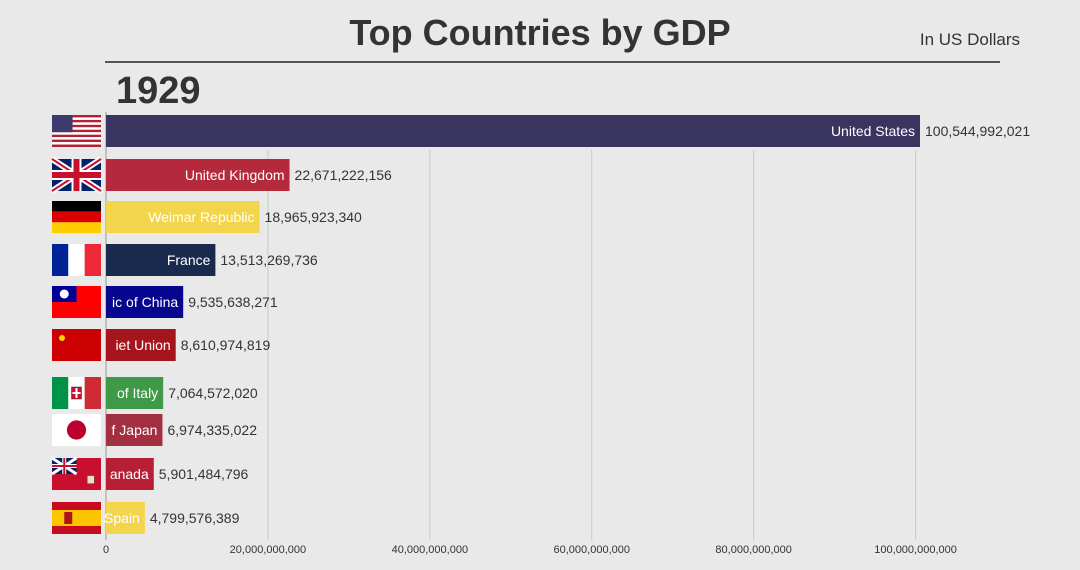 The width and height of the screenshot is (1080, 570). Describe the element at coordinates (915, 550) in the screenshot. I see `x-tick-label: 100,000,000,000` at that location.